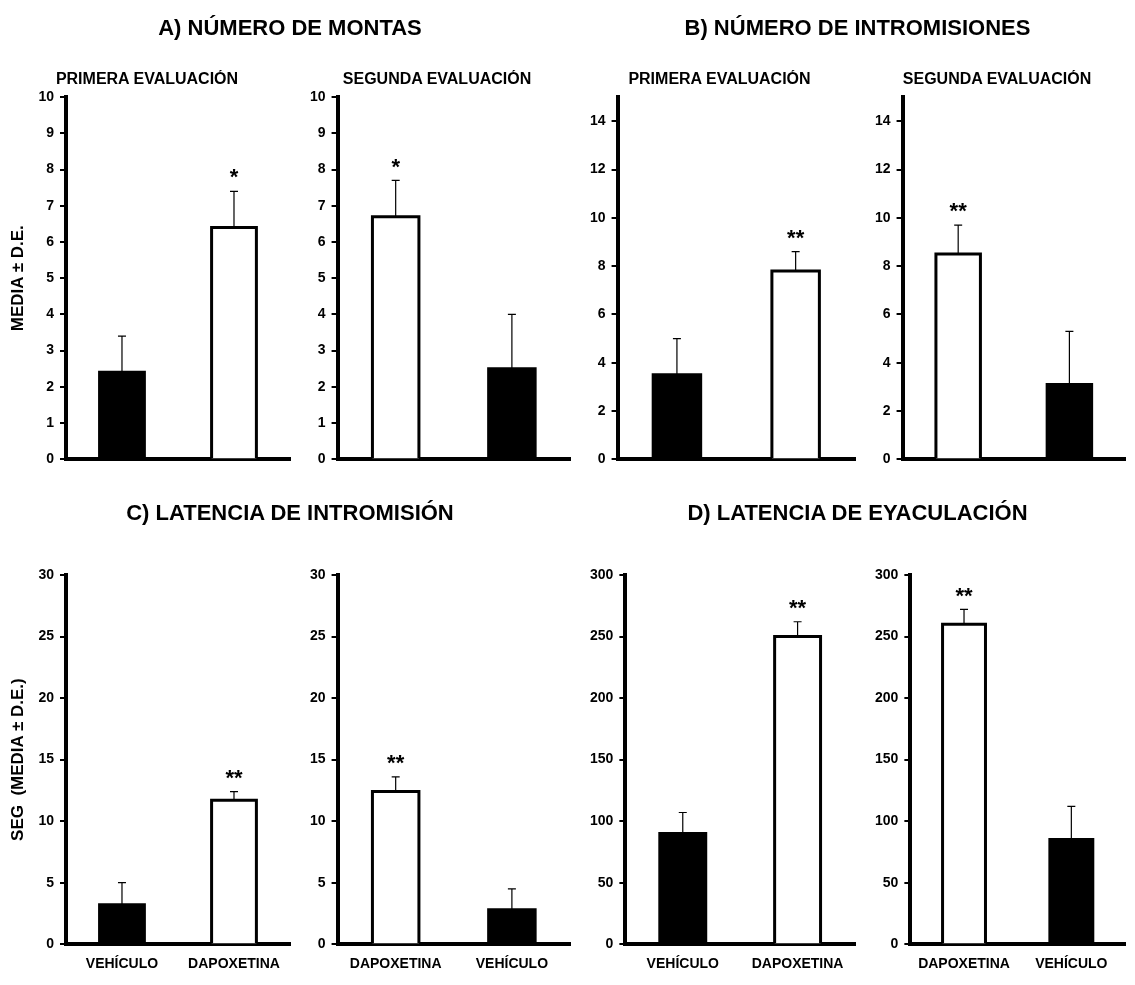 This screenshot has width=1135, height=985. Describe the element at coordinates (857, 28) in the screenshot. I see `chart-title: B) NÚMERO DE INTROMISIONES` at that location.